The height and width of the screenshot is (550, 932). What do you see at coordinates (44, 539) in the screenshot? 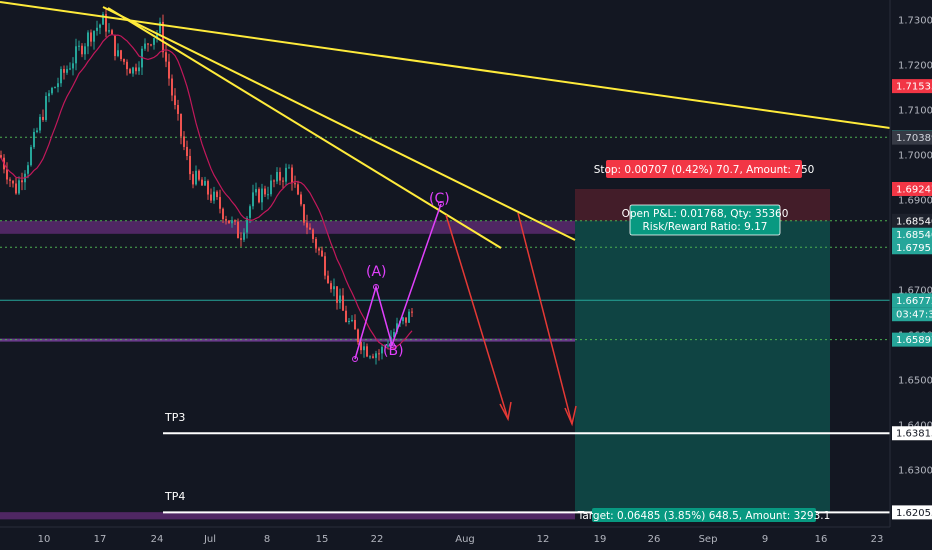
I see `x-tick-label-0: 10` at bounding box center [44, 539].